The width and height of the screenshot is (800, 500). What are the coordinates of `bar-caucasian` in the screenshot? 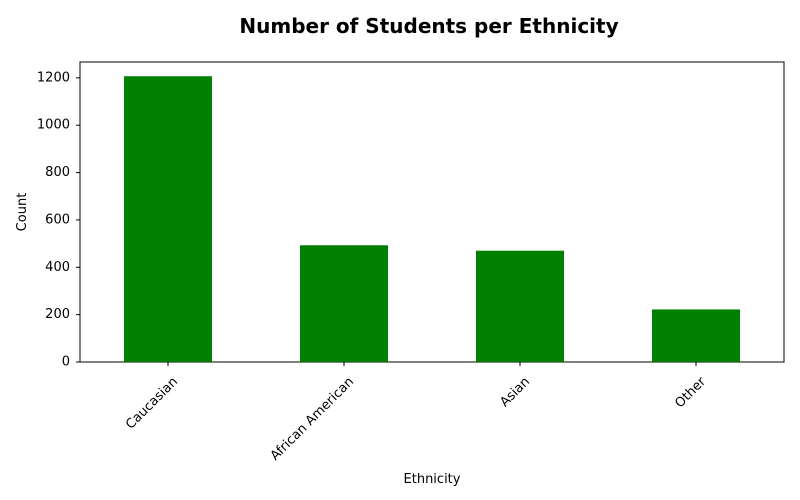 It's located at (168, 219).